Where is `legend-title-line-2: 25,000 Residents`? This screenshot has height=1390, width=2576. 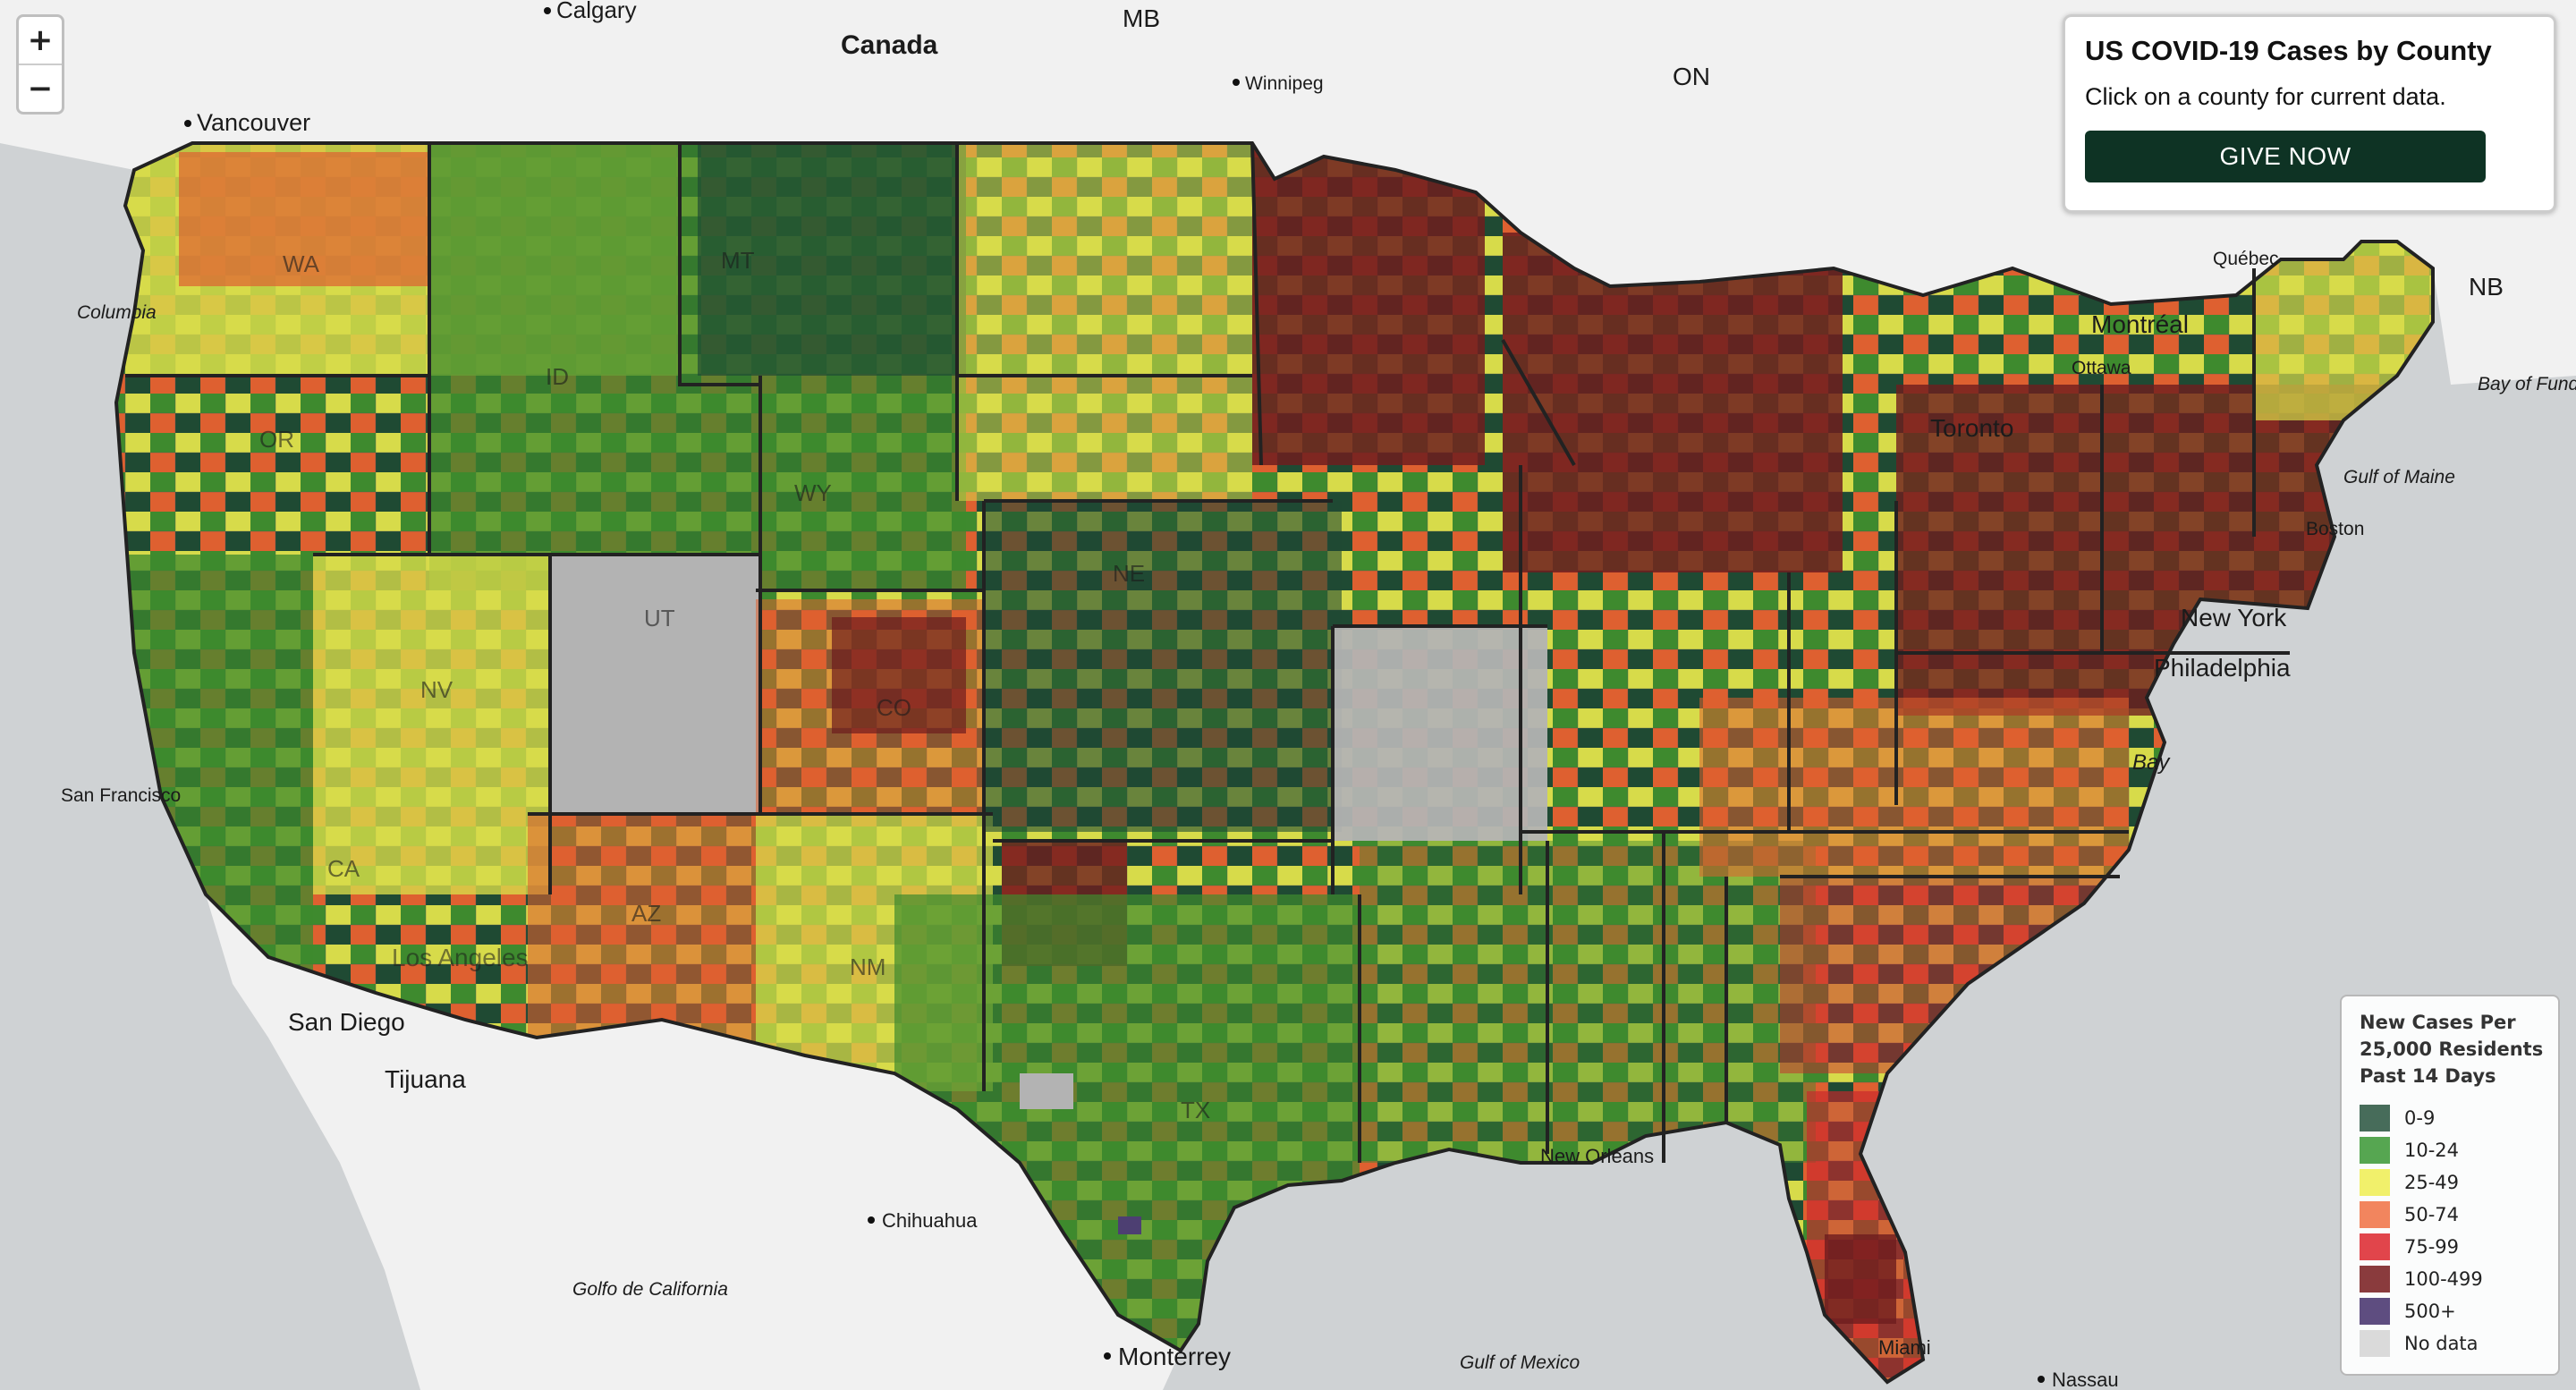 legend-title-line-2: 25,000 Residents is located at coordinates (2452, 1049).